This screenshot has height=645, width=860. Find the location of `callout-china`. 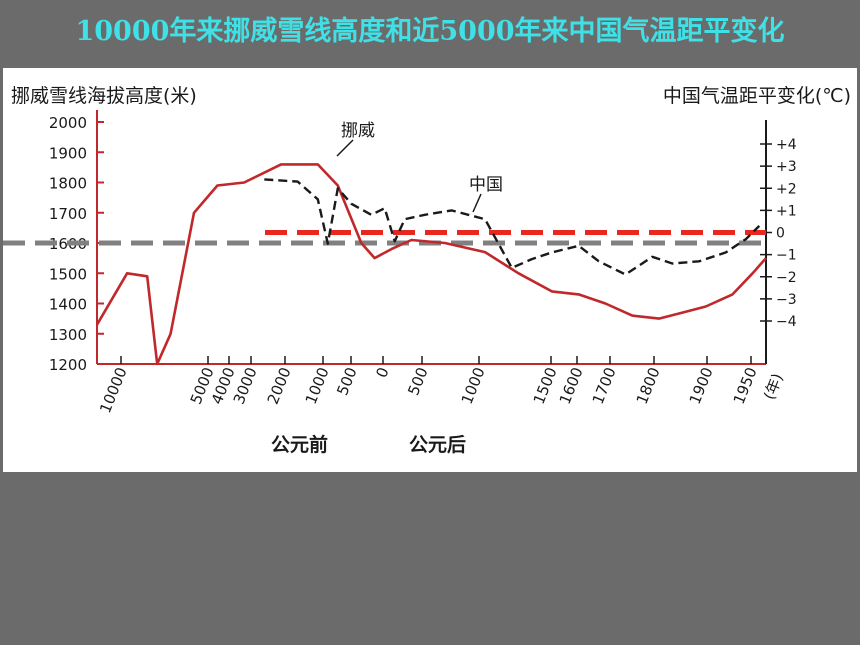

callout-china is located at coordinates (477, 203).